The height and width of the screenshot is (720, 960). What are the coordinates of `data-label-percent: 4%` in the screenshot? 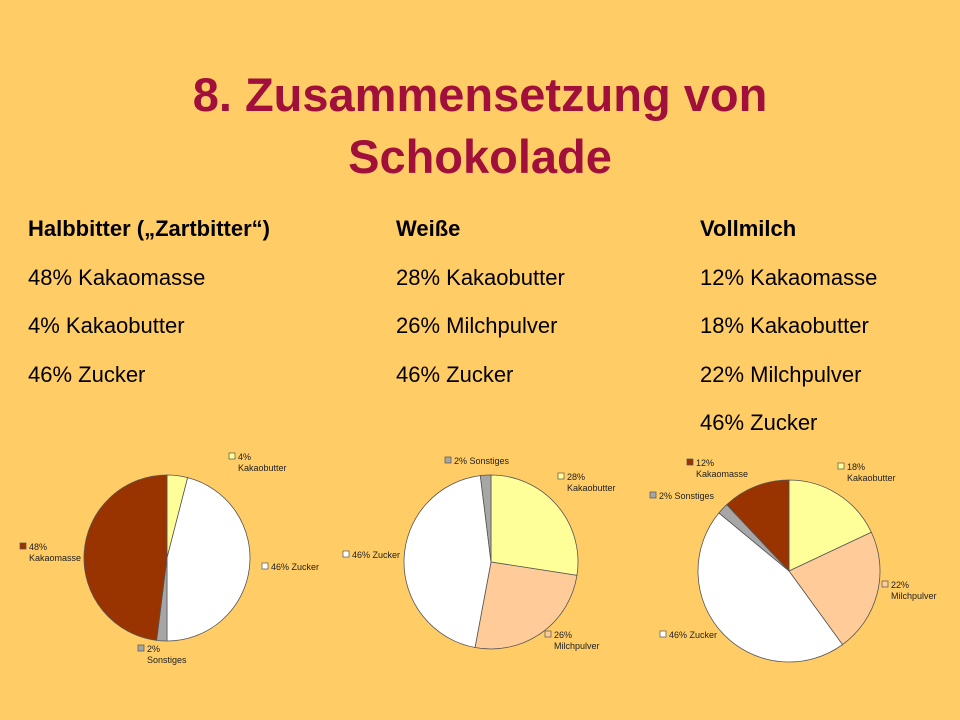 It's located at (244, 457).